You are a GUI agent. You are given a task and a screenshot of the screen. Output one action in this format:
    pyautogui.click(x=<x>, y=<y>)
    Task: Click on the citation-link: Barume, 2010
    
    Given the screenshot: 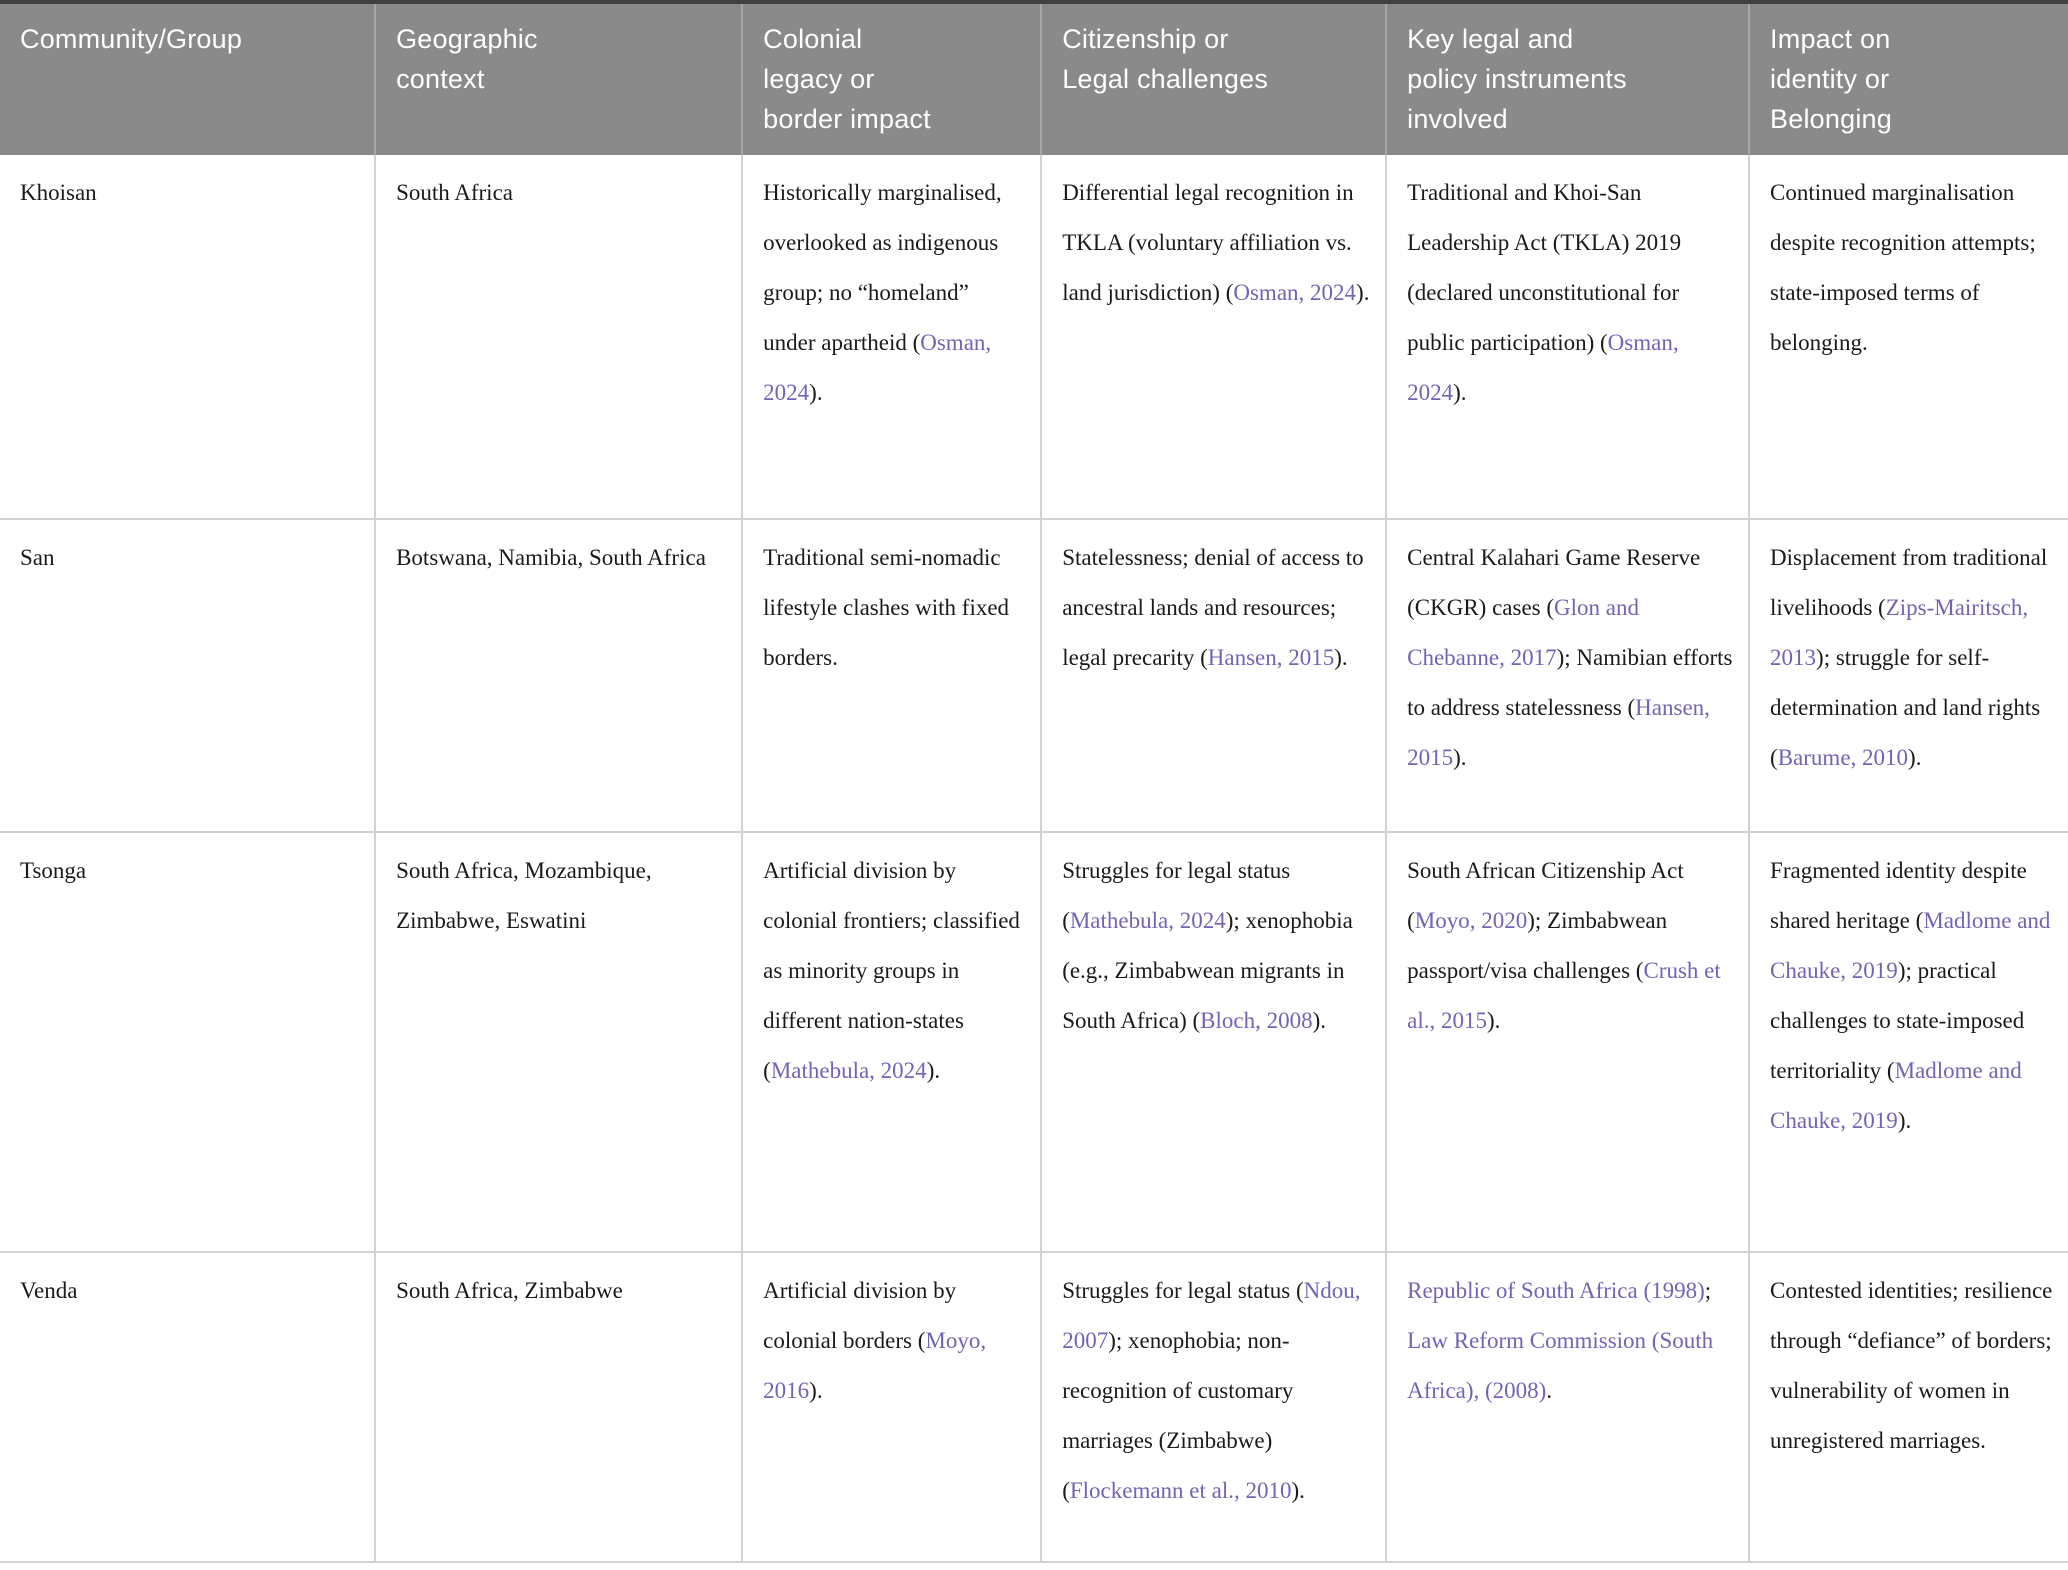 What is the action you would take?
    pyautogui.click(x=1843, y=757)
    